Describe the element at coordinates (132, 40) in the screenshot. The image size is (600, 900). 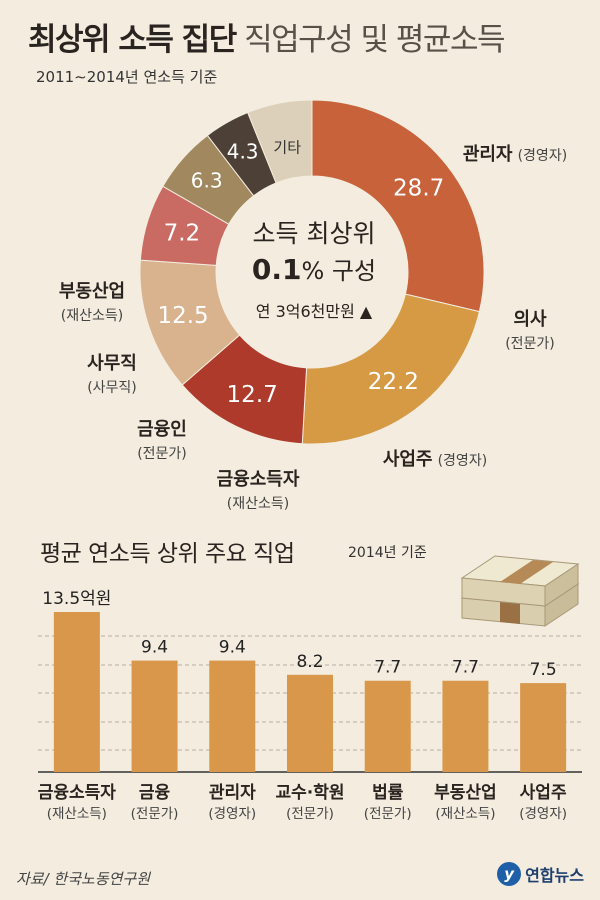
I see `title-bold: 최상위 소득 집단` at that location.